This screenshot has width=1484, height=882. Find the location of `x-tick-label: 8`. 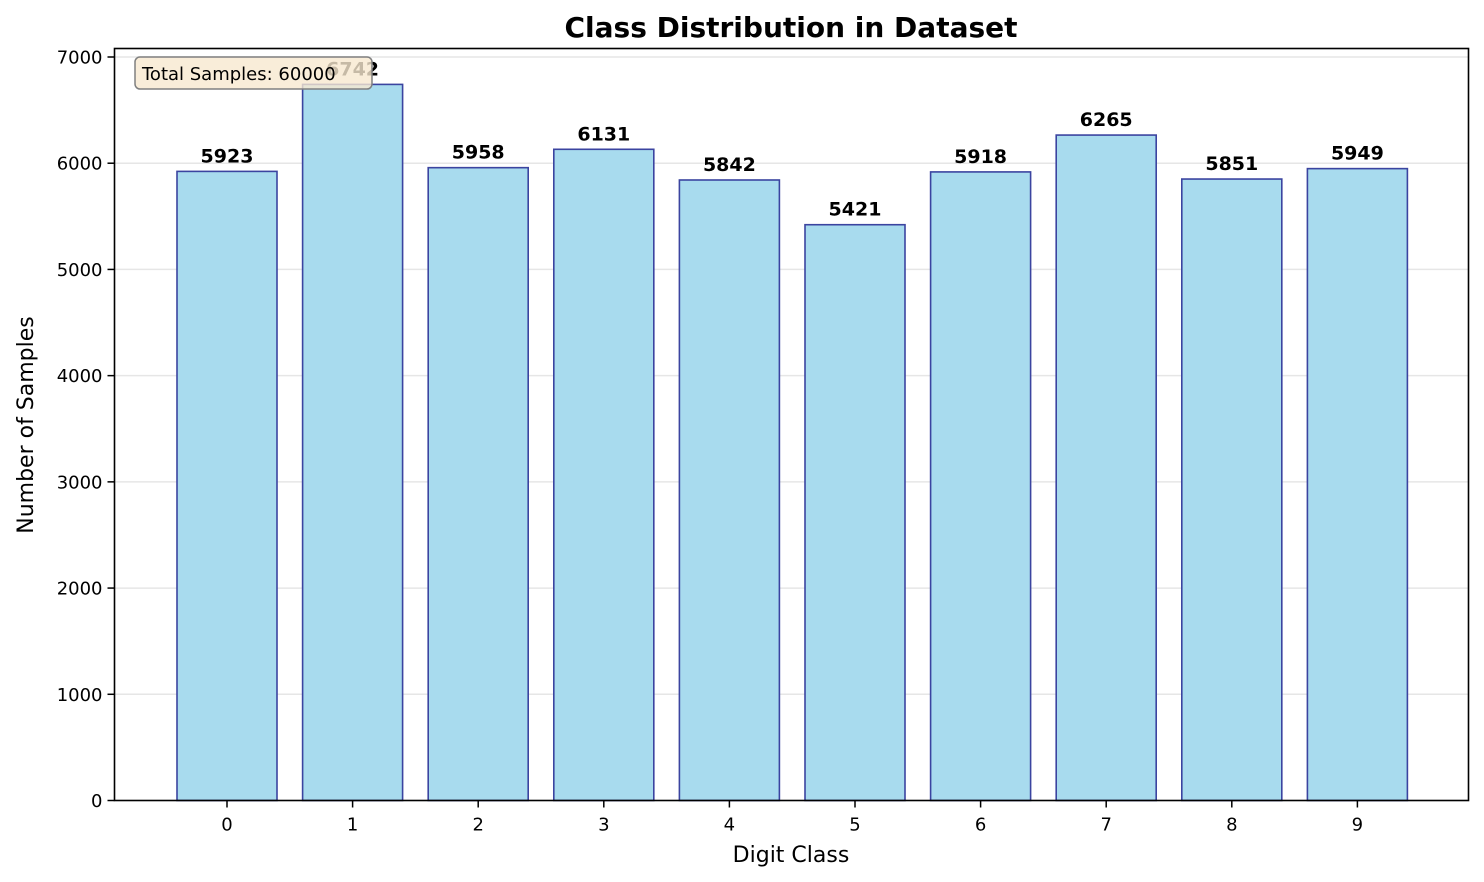

x-tick-label: 8 is located at coordinates (1231, 825).